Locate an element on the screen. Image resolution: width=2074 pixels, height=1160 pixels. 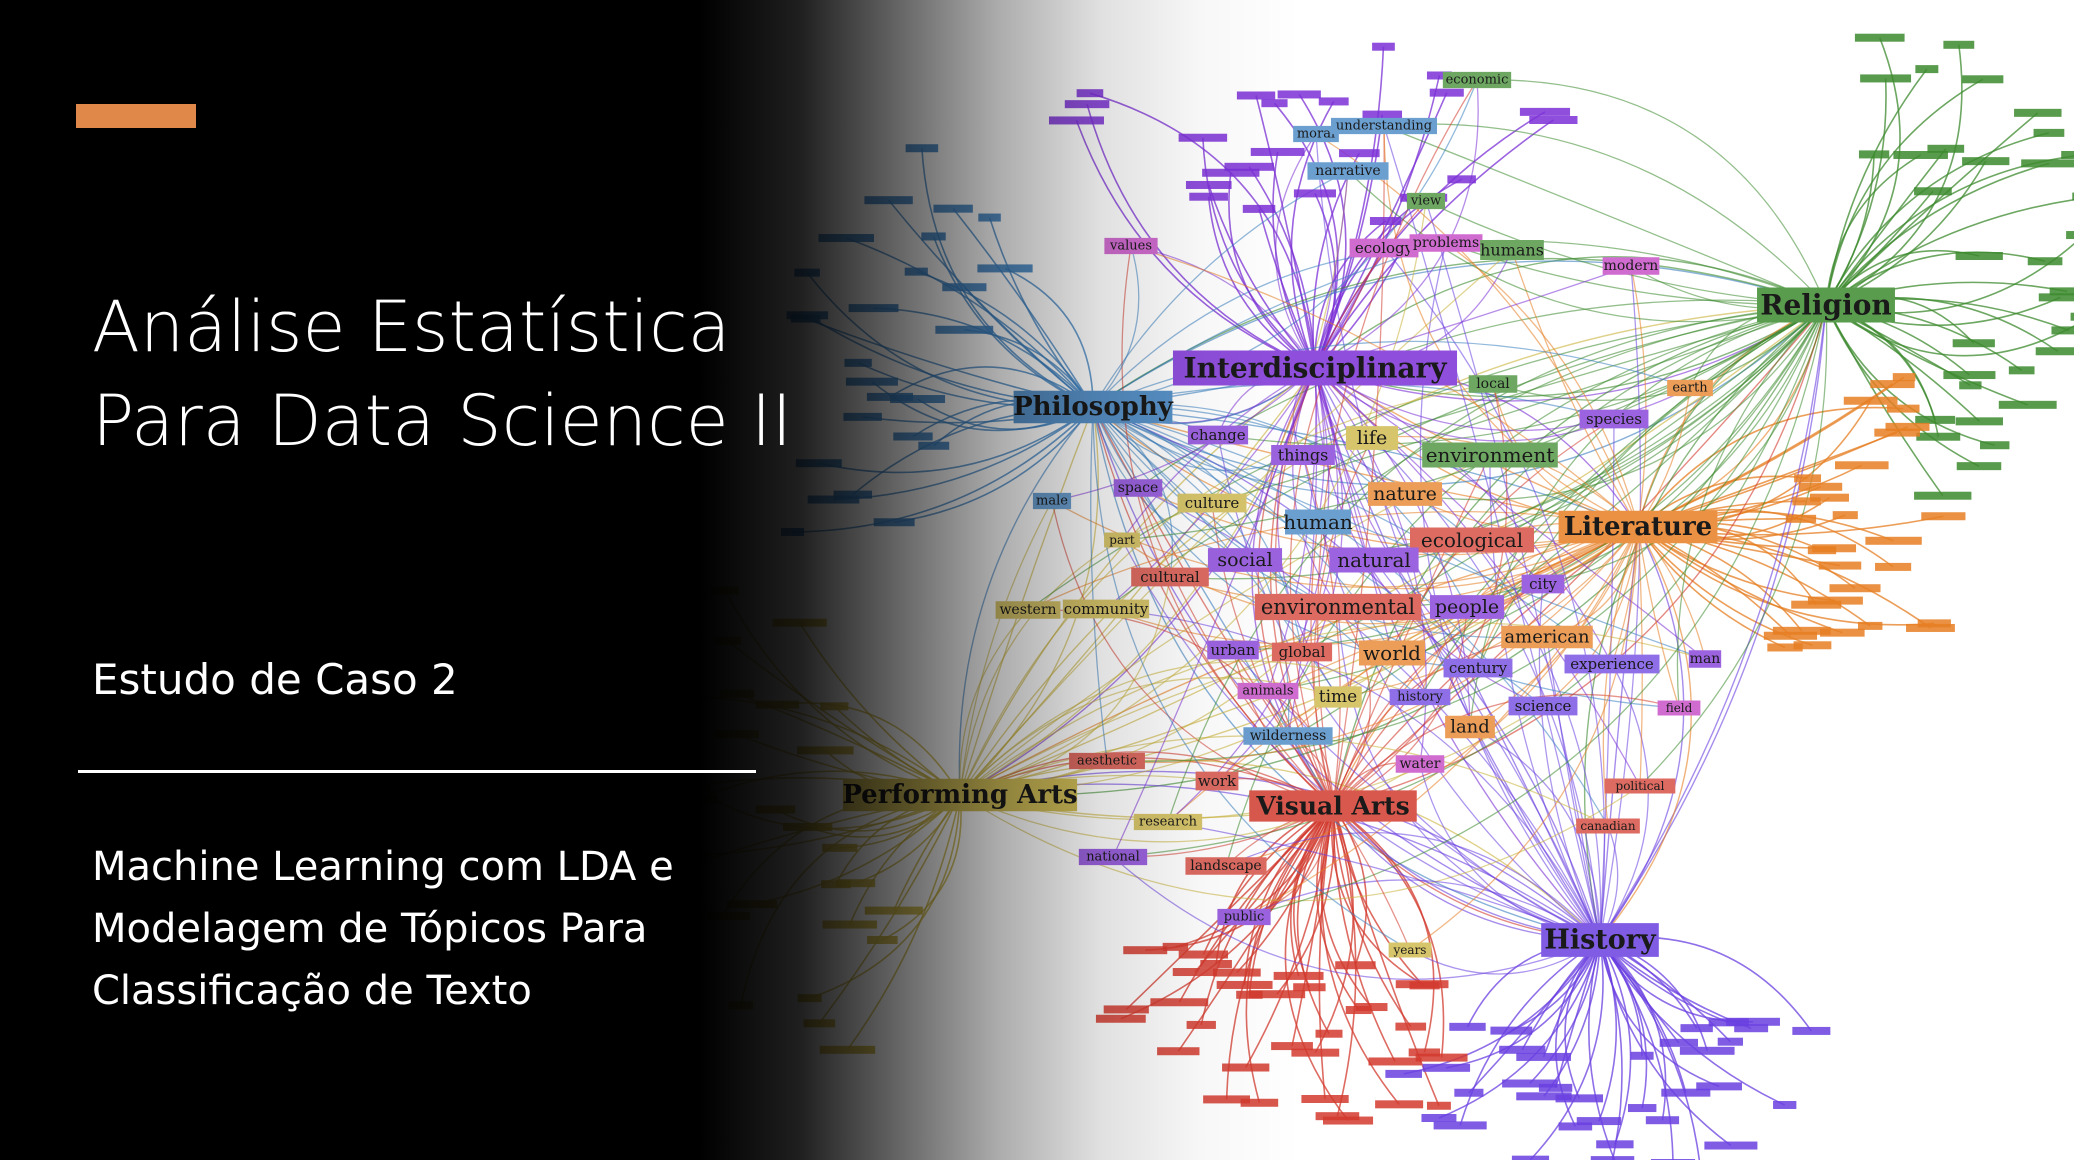
term-node-things: things is located at coordinates (1303, 455).